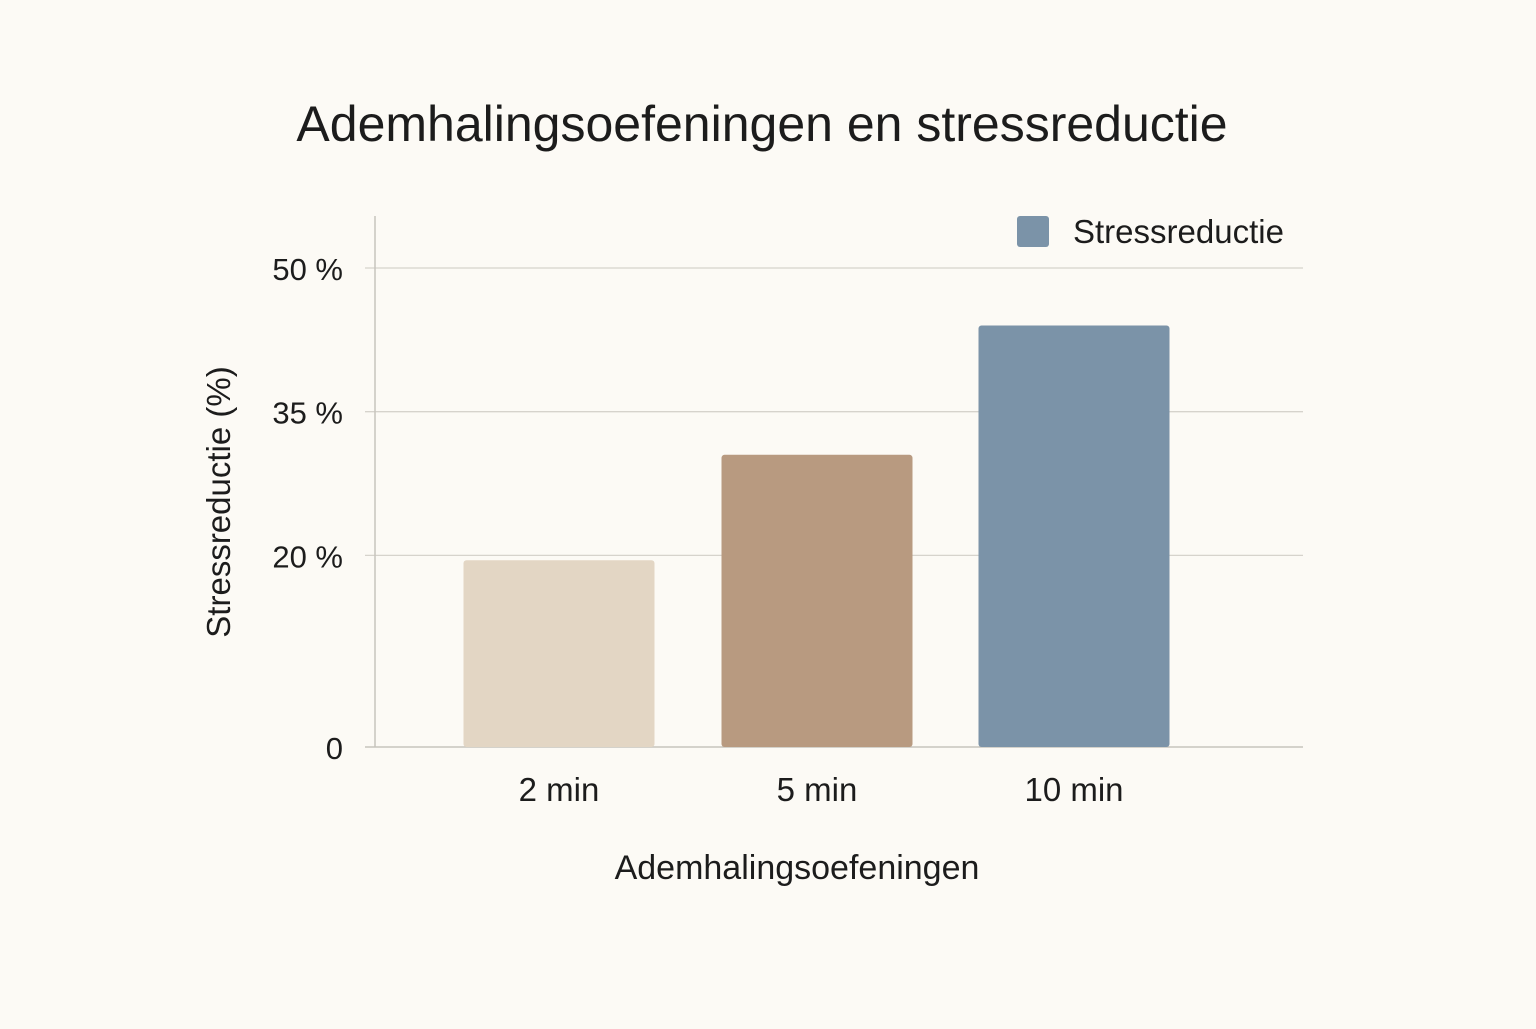 Image resolution: width=1536 pixels, height=1029 pixels. What do you see at coordinates (817, 789) in the screenshot?
I see `x-tick-label: 5 min` at bounding box center [817, 789].